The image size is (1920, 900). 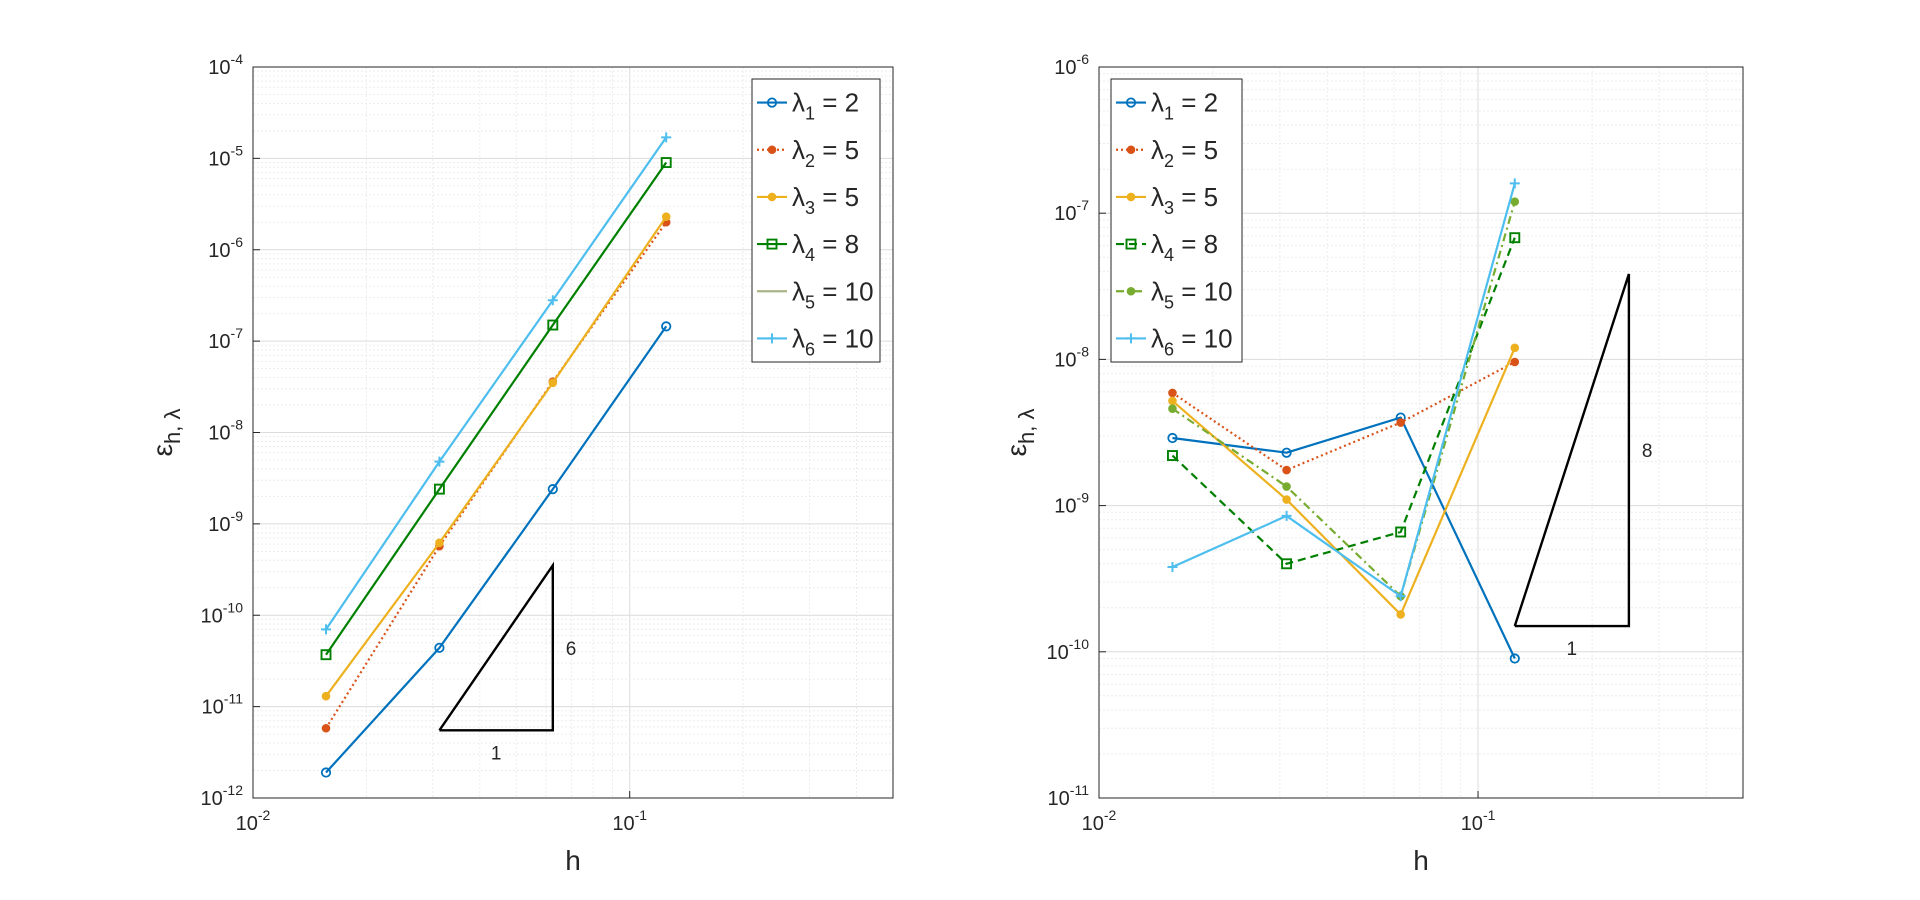 I want to click on slope-rise-label: 8, so click(x=1647, y=451).